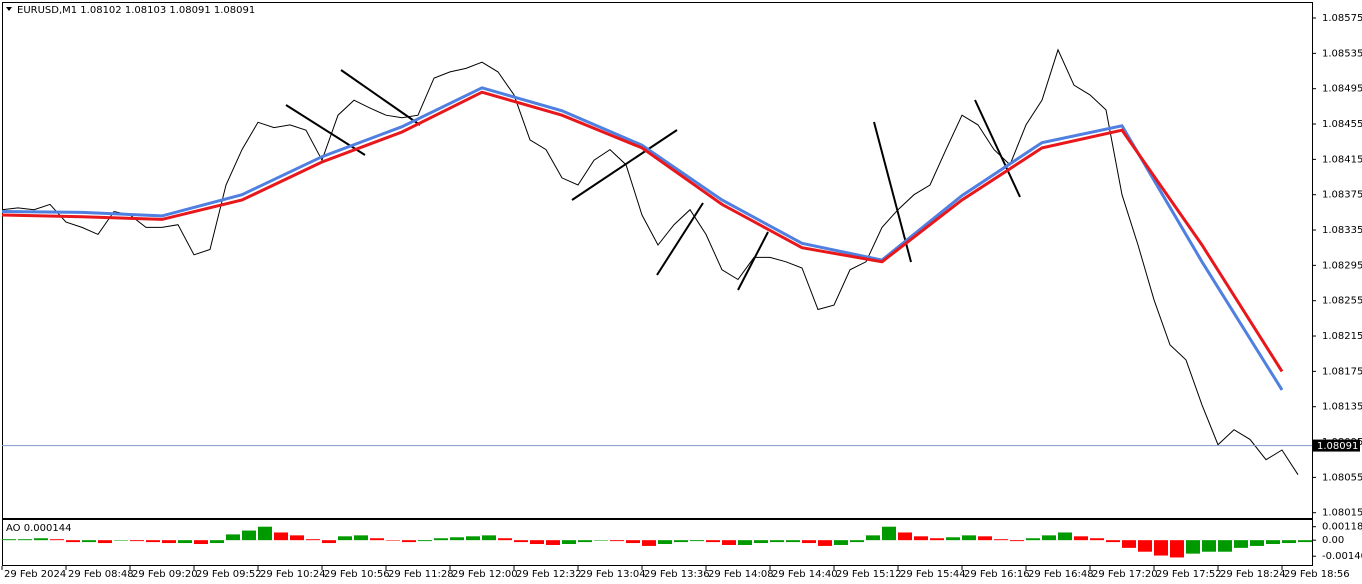  What do you see at coordinates (35, 574) in the screenshot?
I see `x-tick-label: 29 Feb 2024` at bounding box center [35, 574].